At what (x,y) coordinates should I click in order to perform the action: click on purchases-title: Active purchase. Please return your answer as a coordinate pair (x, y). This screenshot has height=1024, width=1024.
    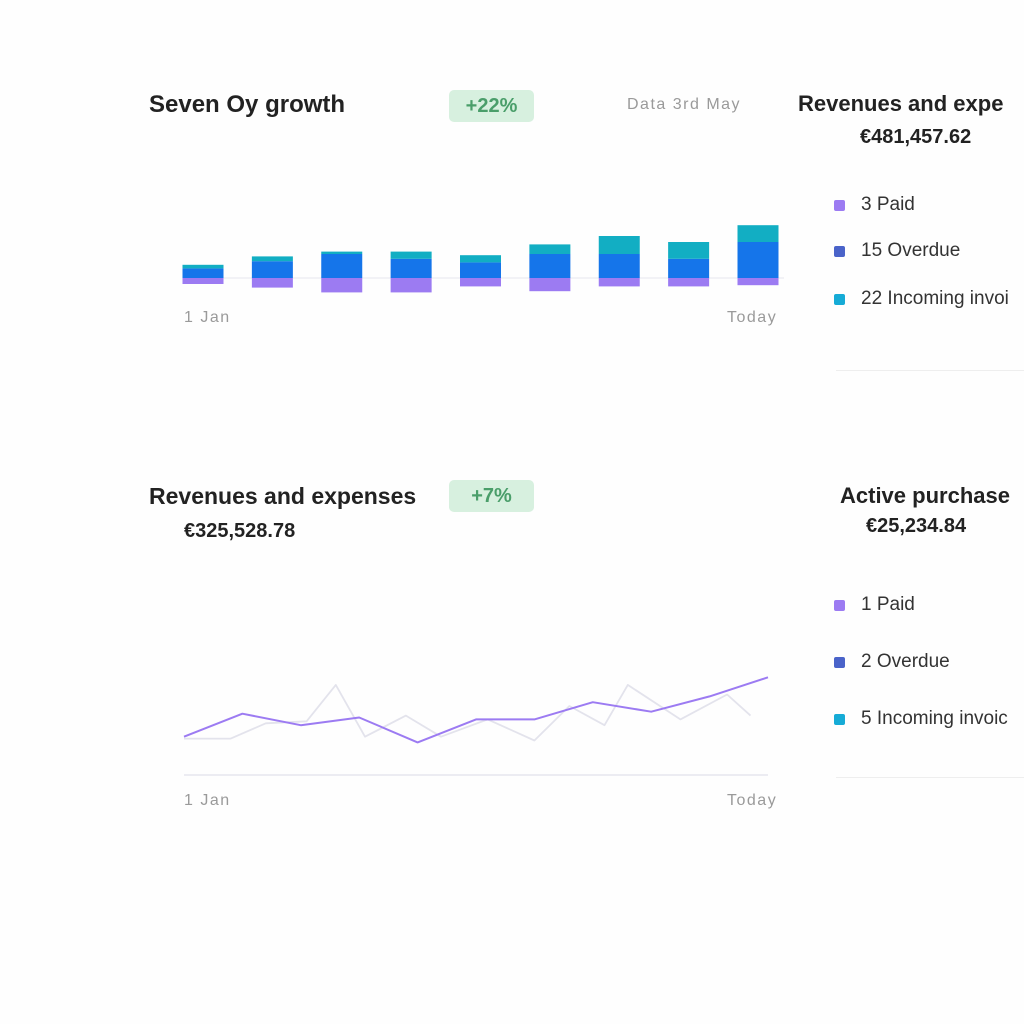
    Looking at the image, I should click on (925, 495).